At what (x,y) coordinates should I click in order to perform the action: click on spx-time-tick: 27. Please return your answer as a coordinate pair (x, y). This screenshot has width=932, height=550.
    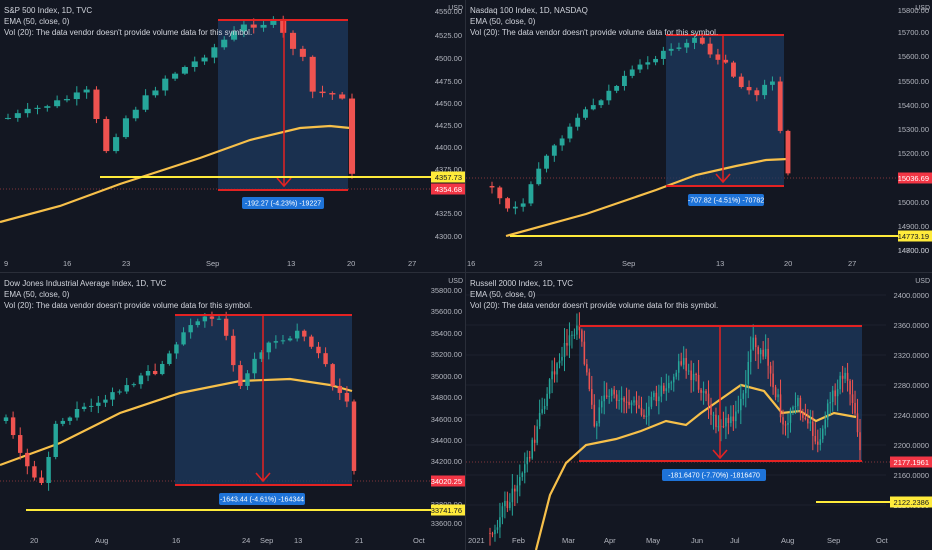
    Looking at the image, I should click on (412, 263).